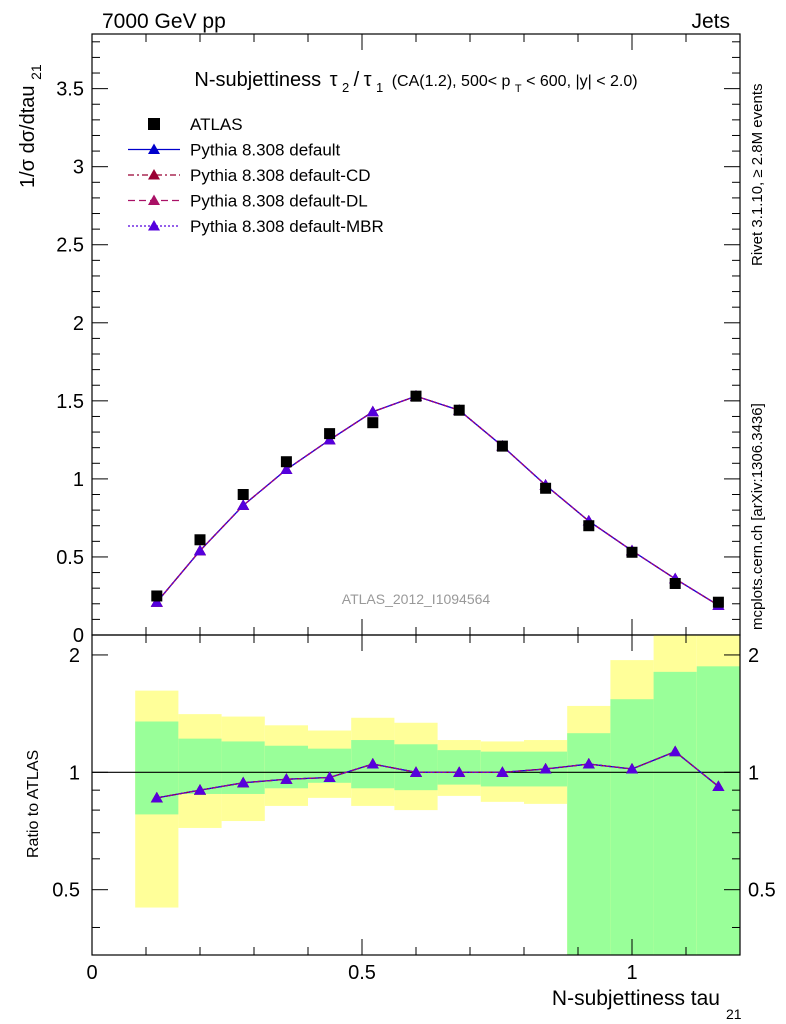  What do you see at coordinates (757, 175) in the screenshot?
I see `rivet-label: Rivet 3.1.10, ≥ 2.8M events` at bounding box center [757, 175].